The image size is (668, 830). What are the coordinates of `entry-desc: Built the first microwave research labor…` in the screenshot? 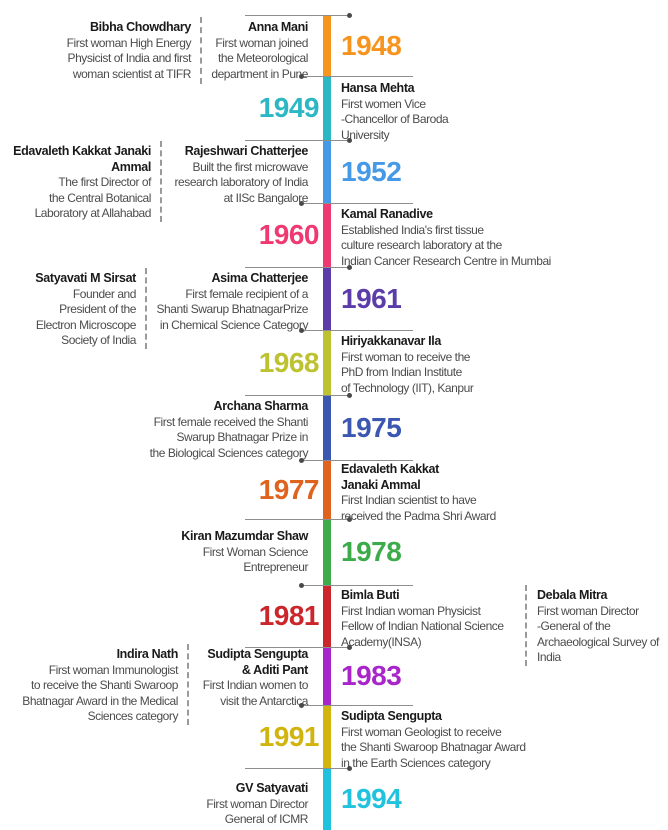 It's located at (241, 182).